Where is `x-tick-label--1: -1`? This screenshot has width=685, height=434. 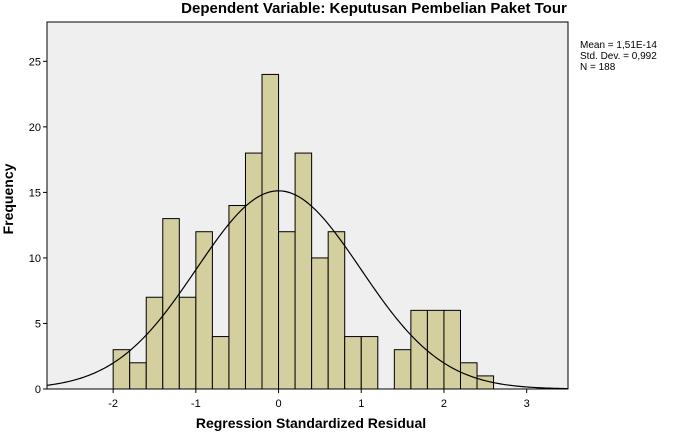
x-tick-label--1: -1 is located at coordinates (196, 404).